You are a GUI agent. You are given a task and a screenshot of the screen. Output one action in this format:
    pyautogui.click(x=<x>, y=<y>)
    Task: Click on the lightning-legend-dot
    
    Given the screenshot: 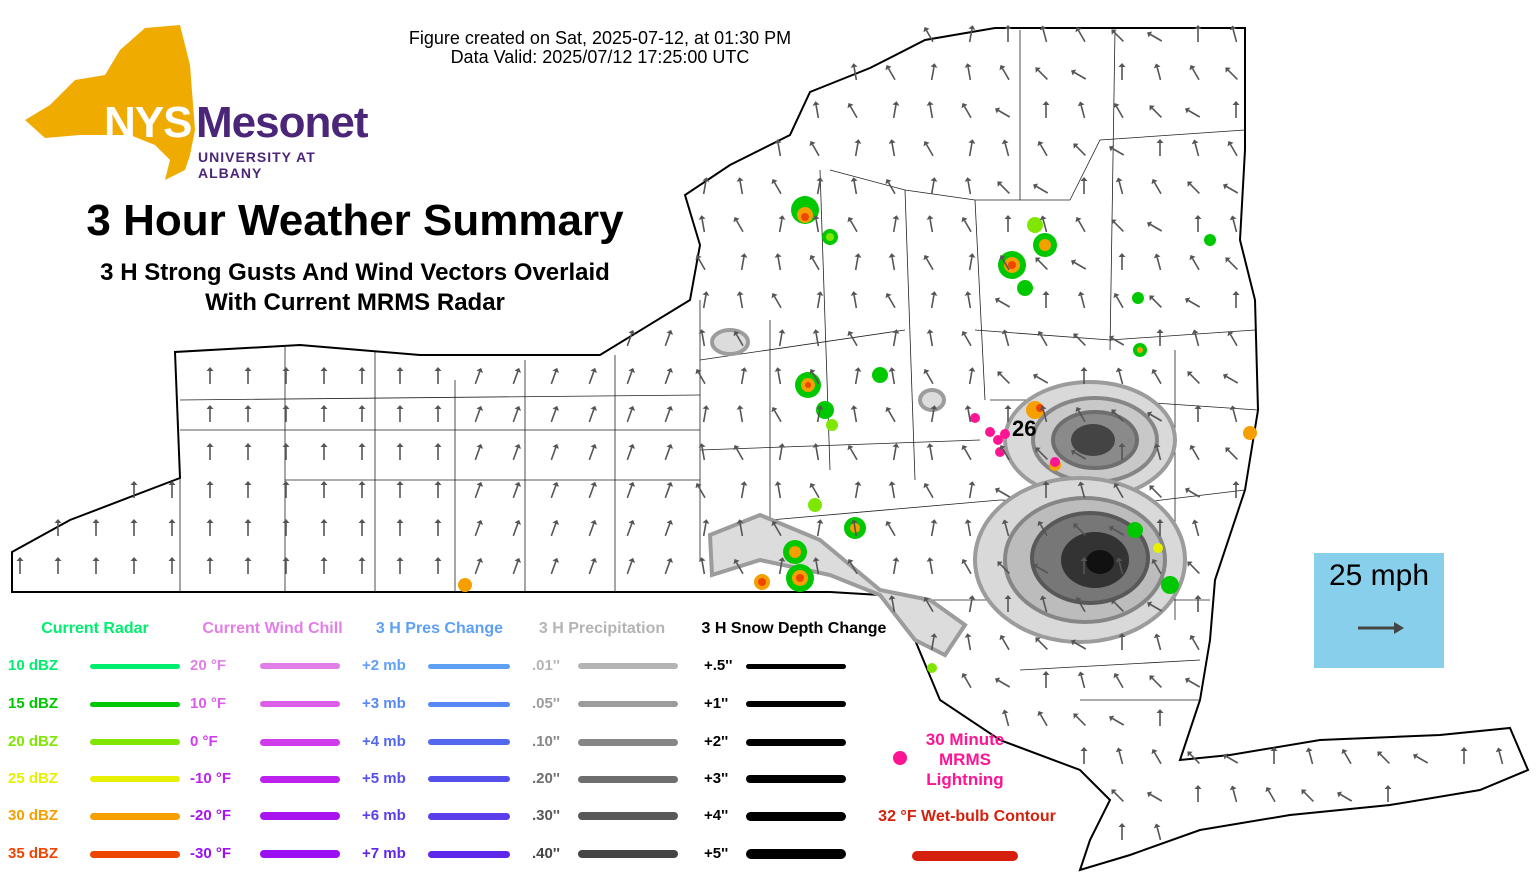 What is the action you would take?
    pyautogui.click(x=900, y=758)
    